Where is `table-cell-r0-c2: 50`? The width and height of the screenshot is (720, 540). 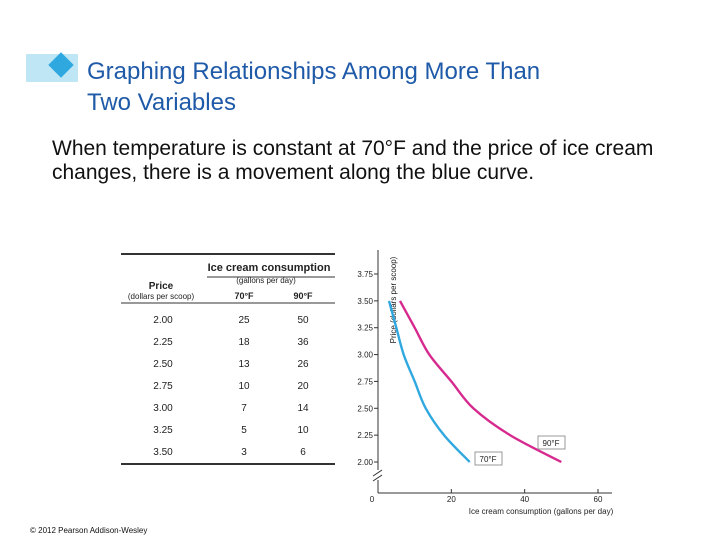
table-cell-r0-c2: 50 is located at coordinates (303, 320).